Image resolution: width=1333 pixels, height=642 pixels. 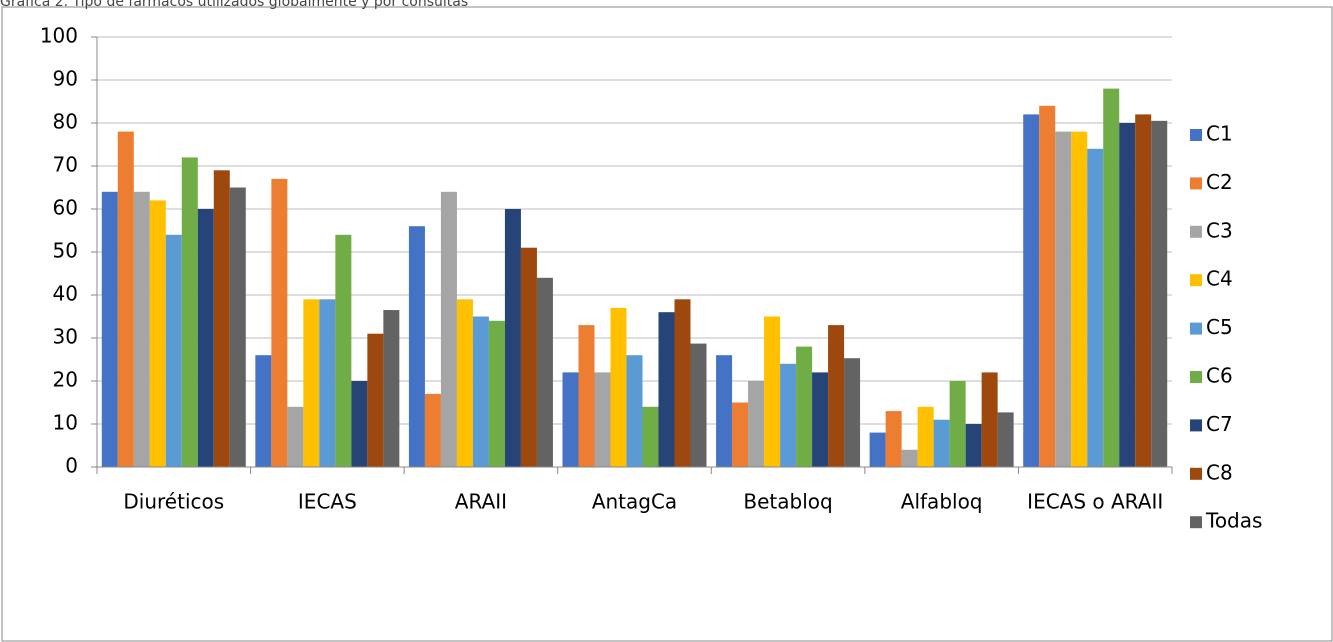 What do you see at coordinates (1219, 134) in the screenshot?
I see `legend-label: C1` at bounding box center [1219, 134].